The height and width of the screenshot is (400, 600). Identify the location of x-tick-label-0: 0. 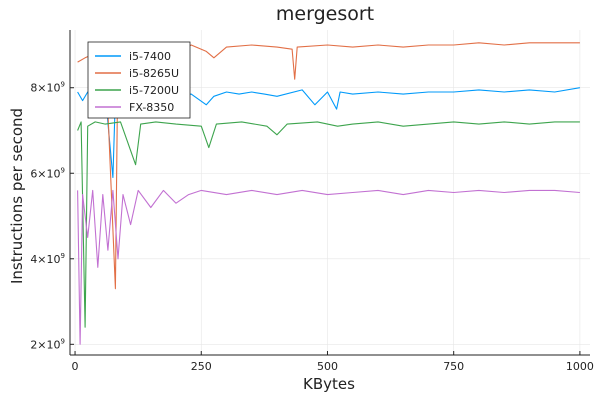
(75, 366).